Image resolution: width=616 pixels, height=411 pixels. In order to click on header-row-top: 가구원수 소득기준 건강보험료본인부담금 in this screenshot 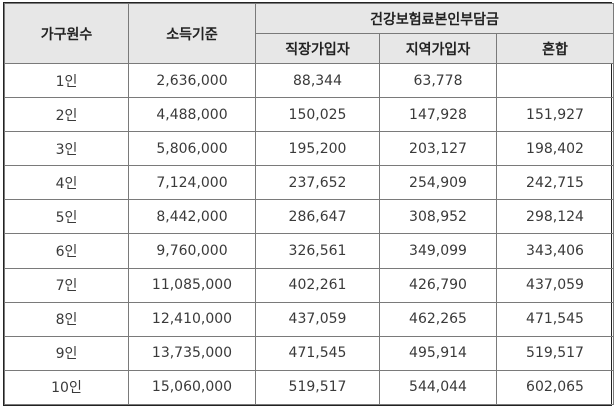, I will do `click(309, 33)`.